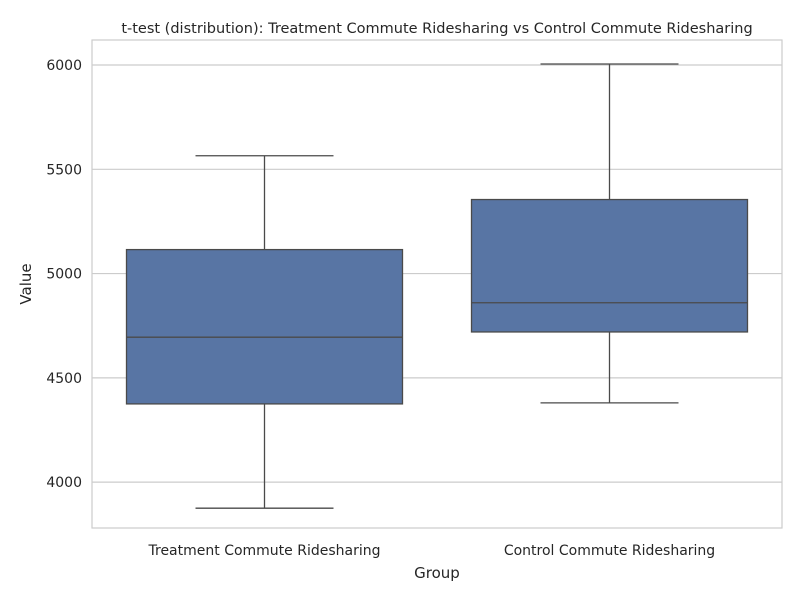  What do you see at coordinates (26, 283) in the screenshot?
I see `y-axis-label: Value` at bounding box center [26, 283].